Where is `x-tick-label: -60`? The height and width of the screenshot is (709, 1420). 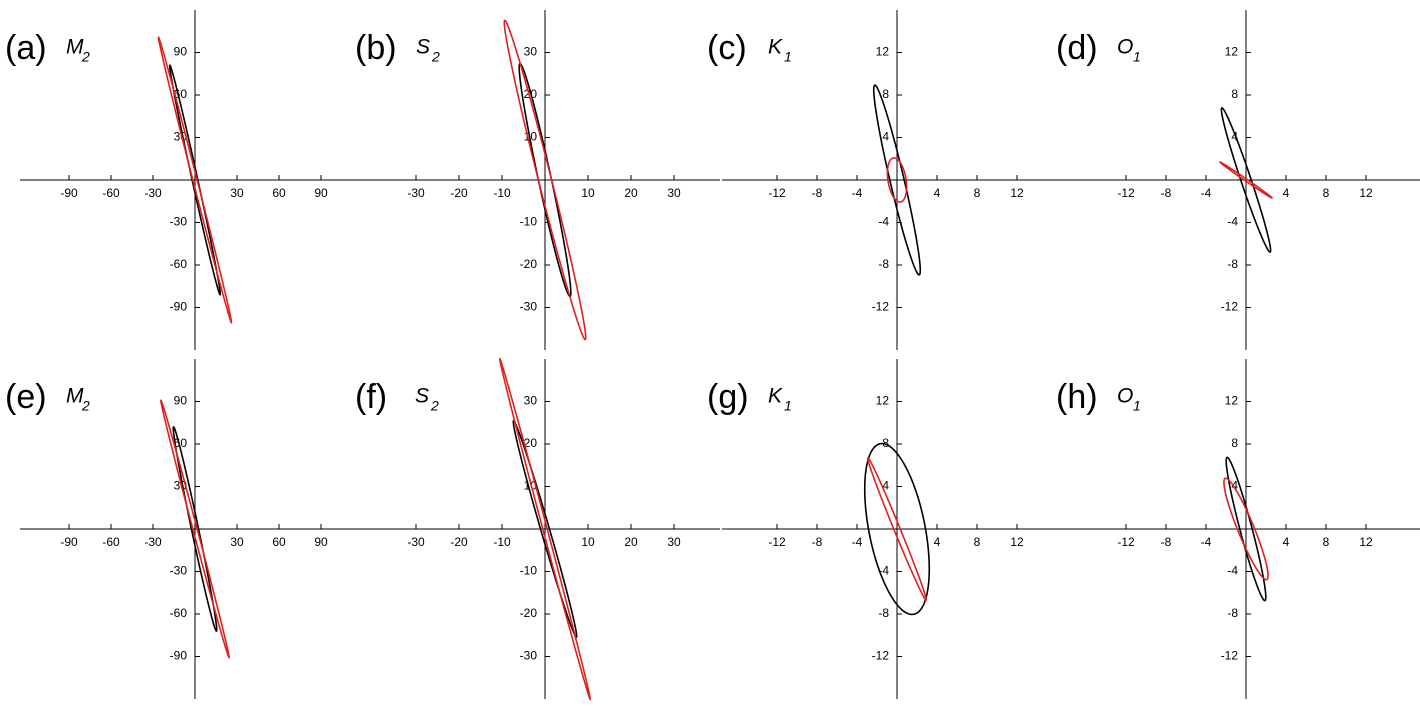 x-tick-label: -60 is located at coordinates (111, 542).